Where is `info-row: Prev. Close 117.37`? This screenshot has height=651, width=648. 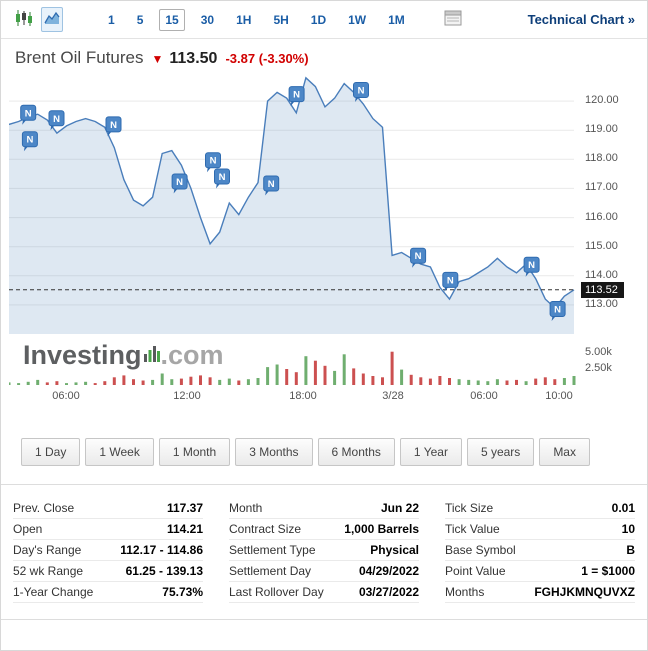
info-row: Prev. Close 117.37 is located at coordinates (108, 508).